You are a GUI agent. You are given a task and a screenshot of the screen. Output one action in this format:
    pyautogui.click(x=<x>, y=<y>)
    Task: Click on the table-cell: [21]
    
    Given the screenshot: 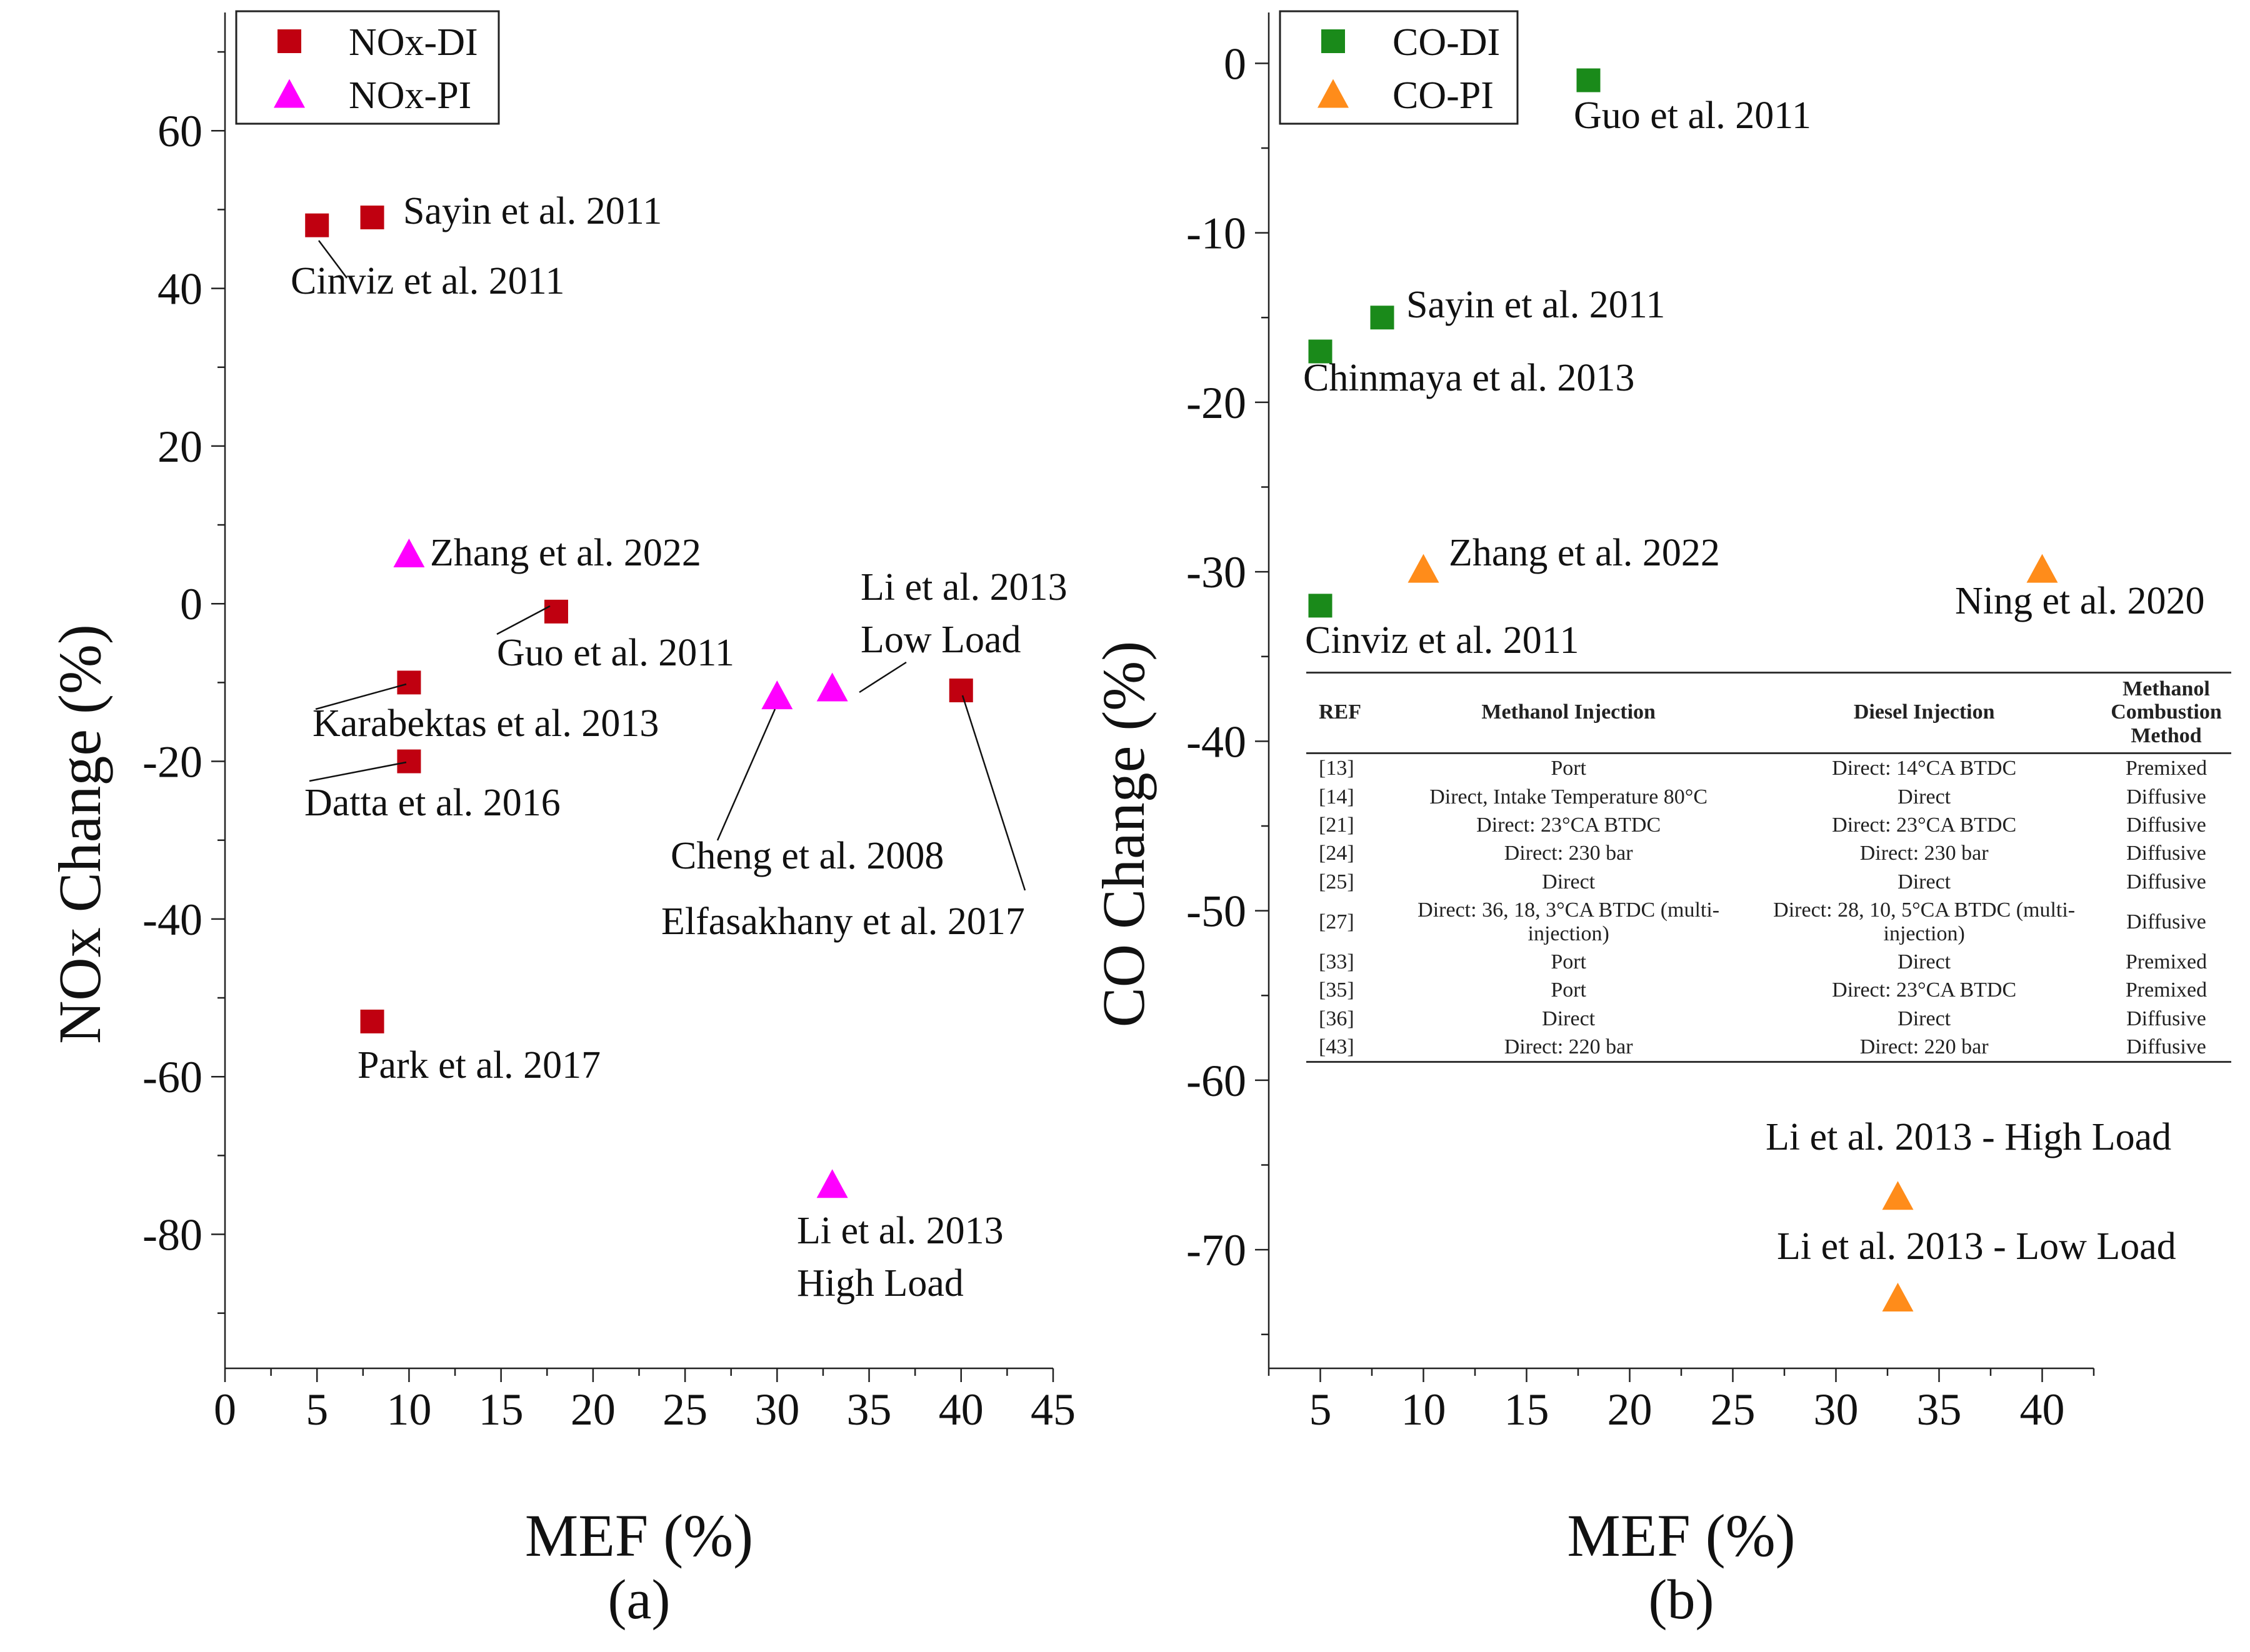 What is the action you would take?
    pyautogui.click(x=1336, y=825)
    